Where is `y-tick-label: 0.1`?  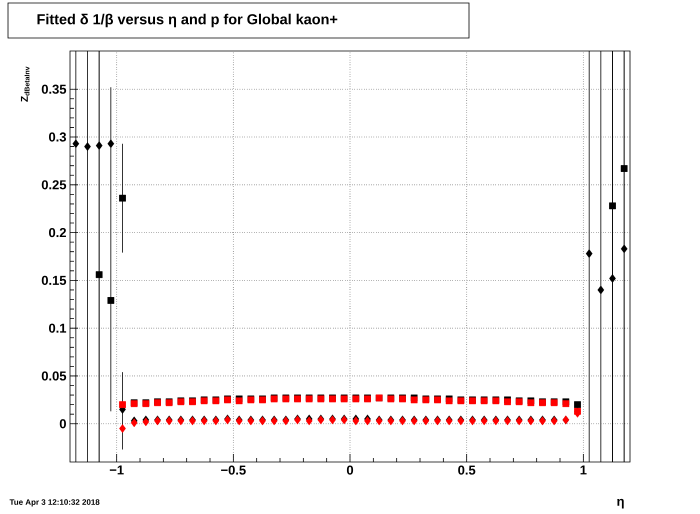
y-tick-label: 0.1 is located at coordinates (57, 328).